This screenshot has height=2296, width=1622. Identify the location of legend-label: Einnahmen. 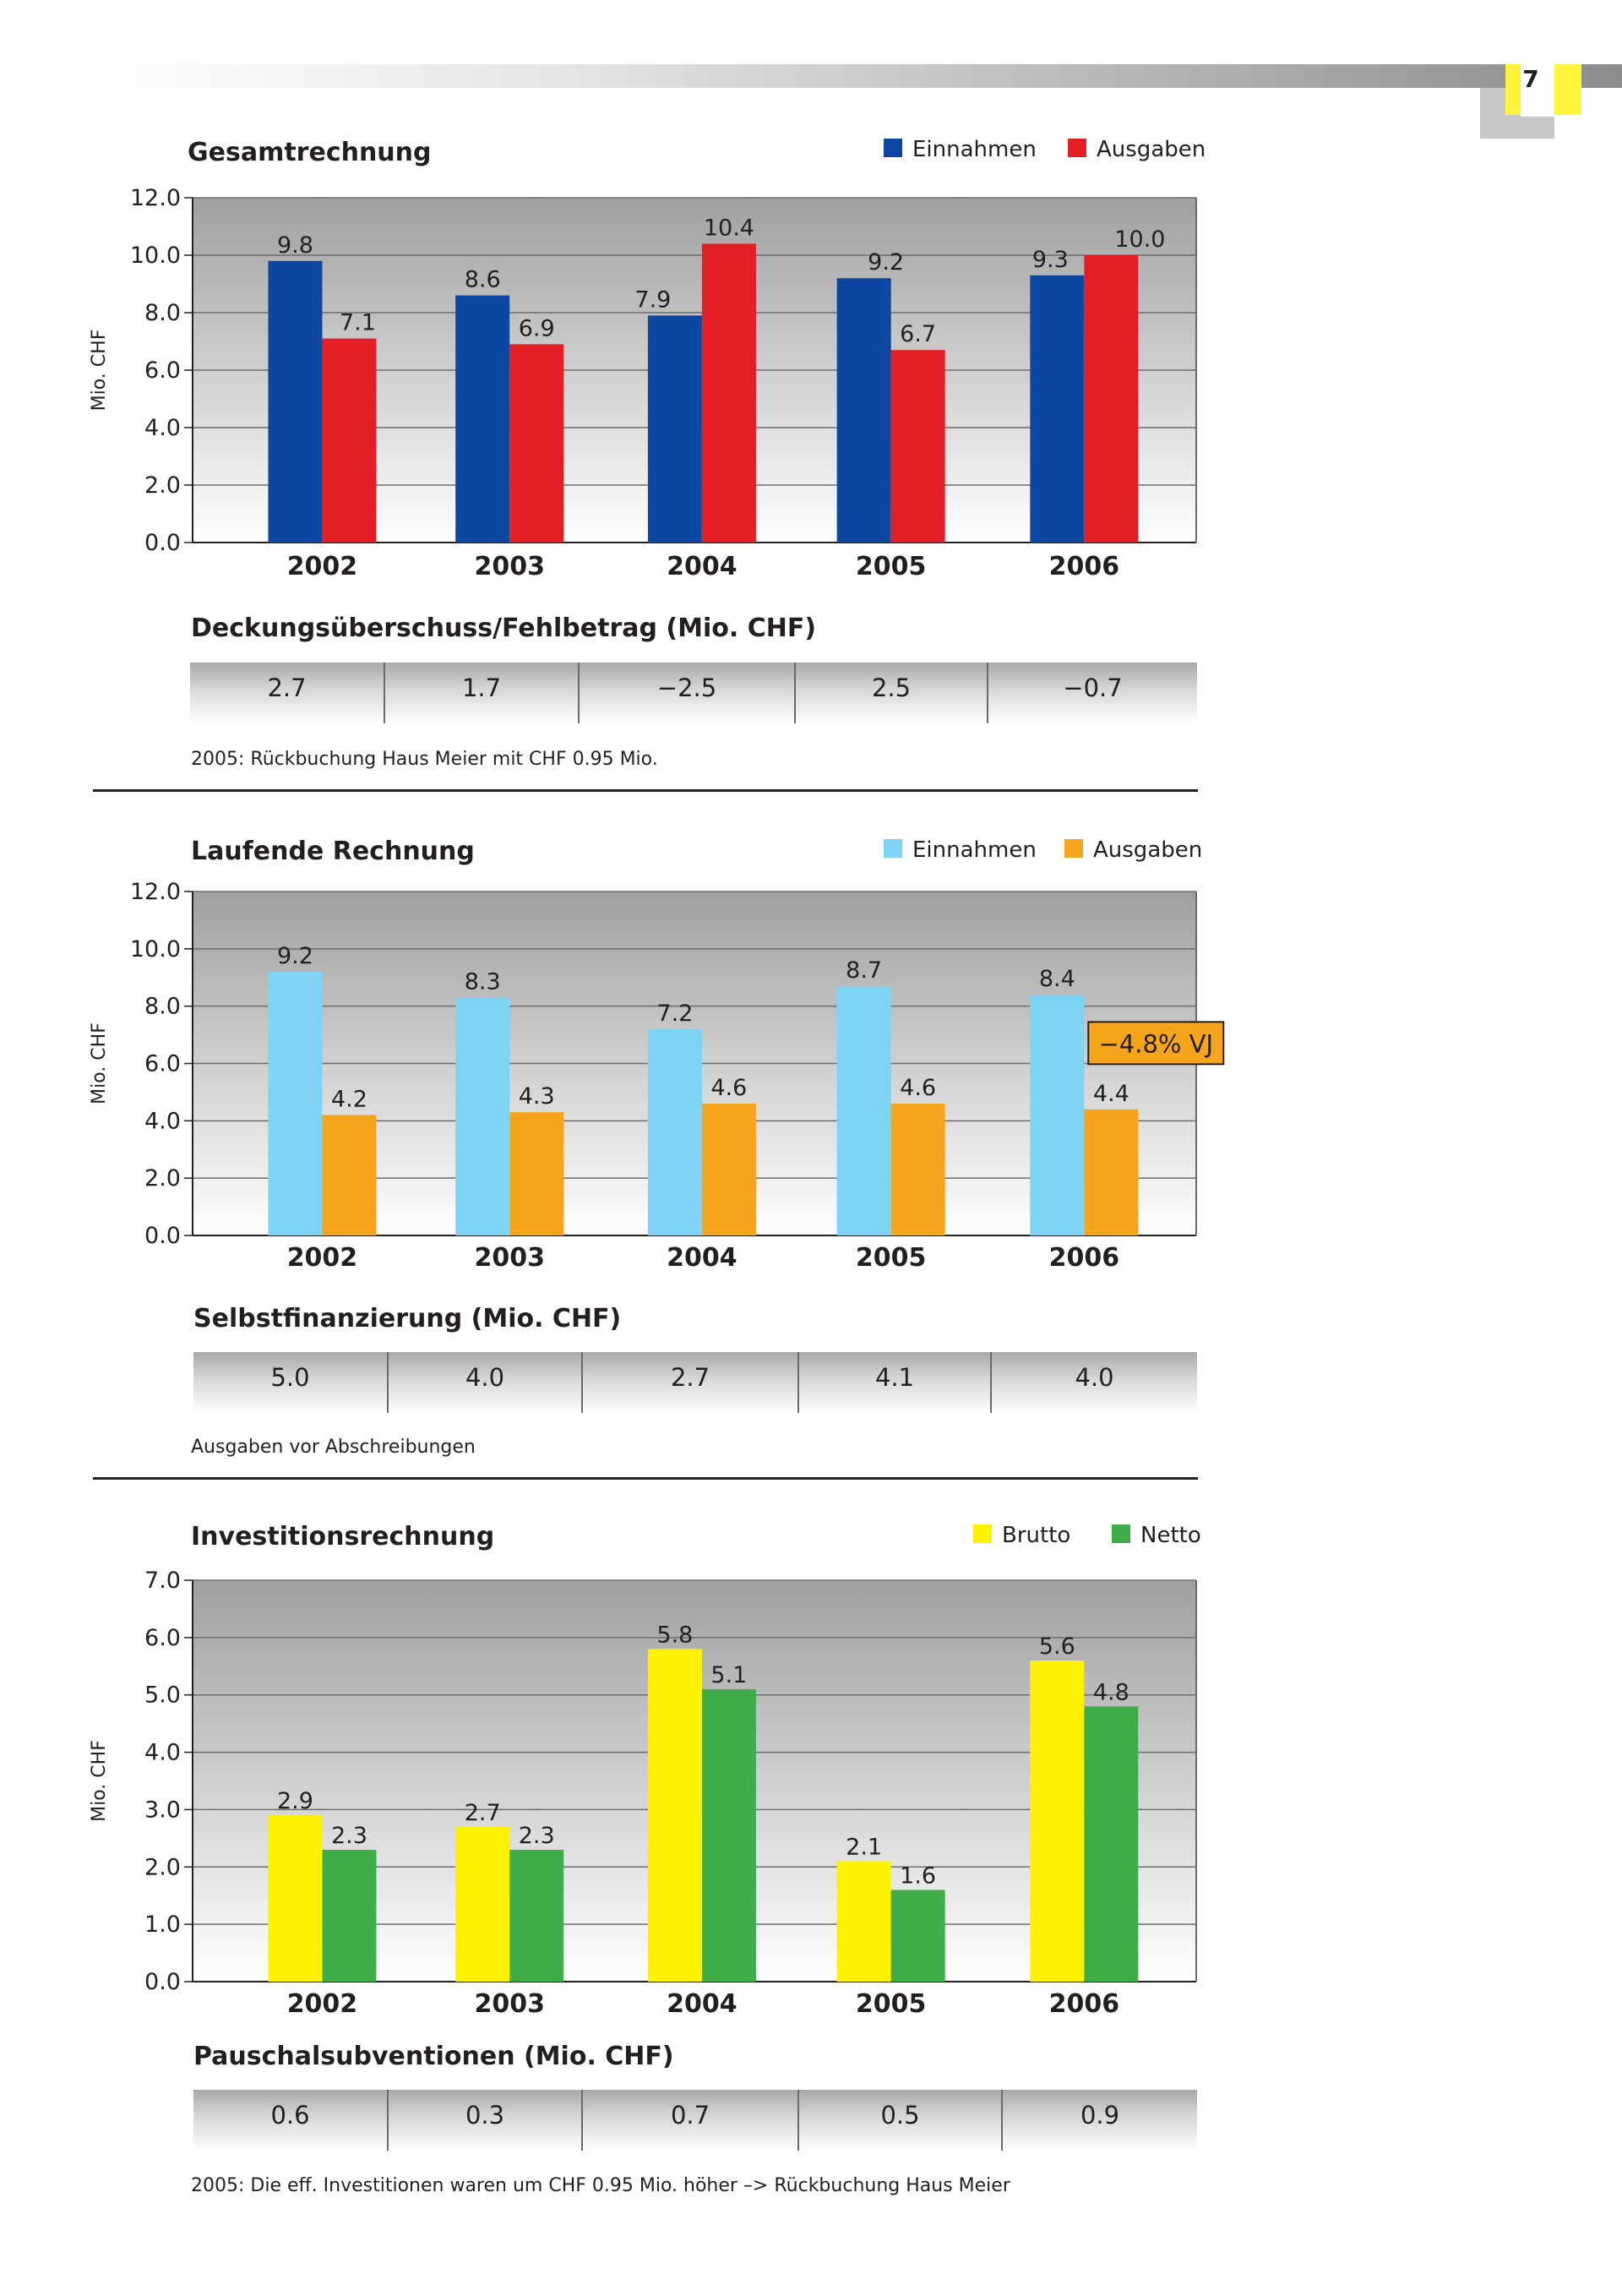
(975, 850).